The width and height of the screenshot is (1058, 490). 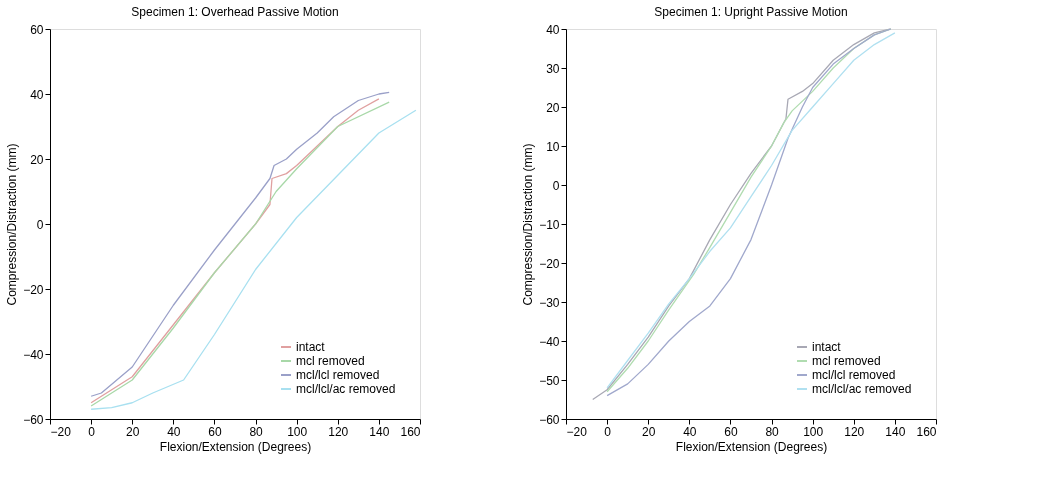 I want to click on chart-title: Specimen 1: Overhead Passive Motion, so click(x=235, y=12).